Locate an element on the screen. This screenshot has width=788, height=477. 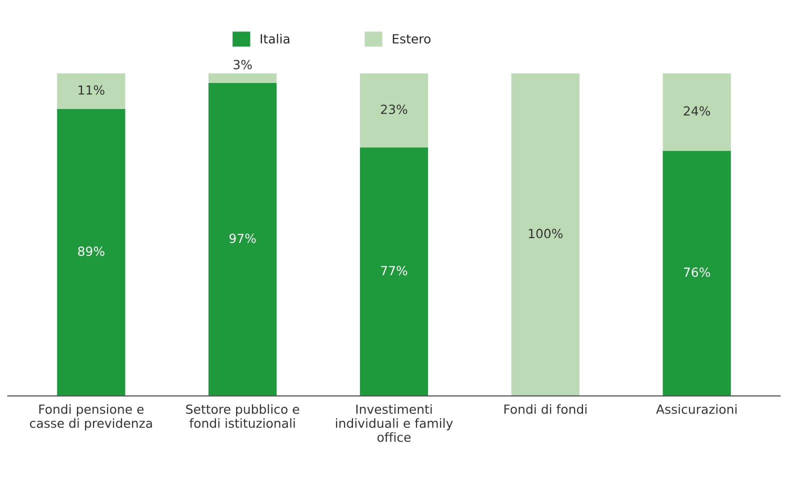
x-tick-label: Investimenti individuali e family office is located at coordinates (394, 423).